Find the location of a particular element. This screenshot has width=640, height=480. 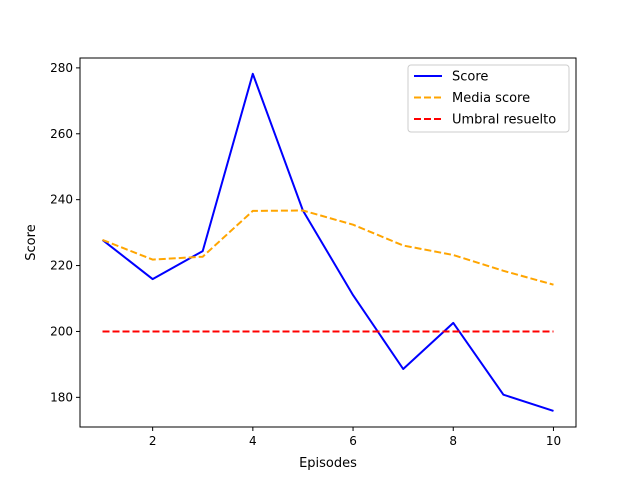

x-axis: 2 4 6 8 10 is located at coordinates (355, 437).